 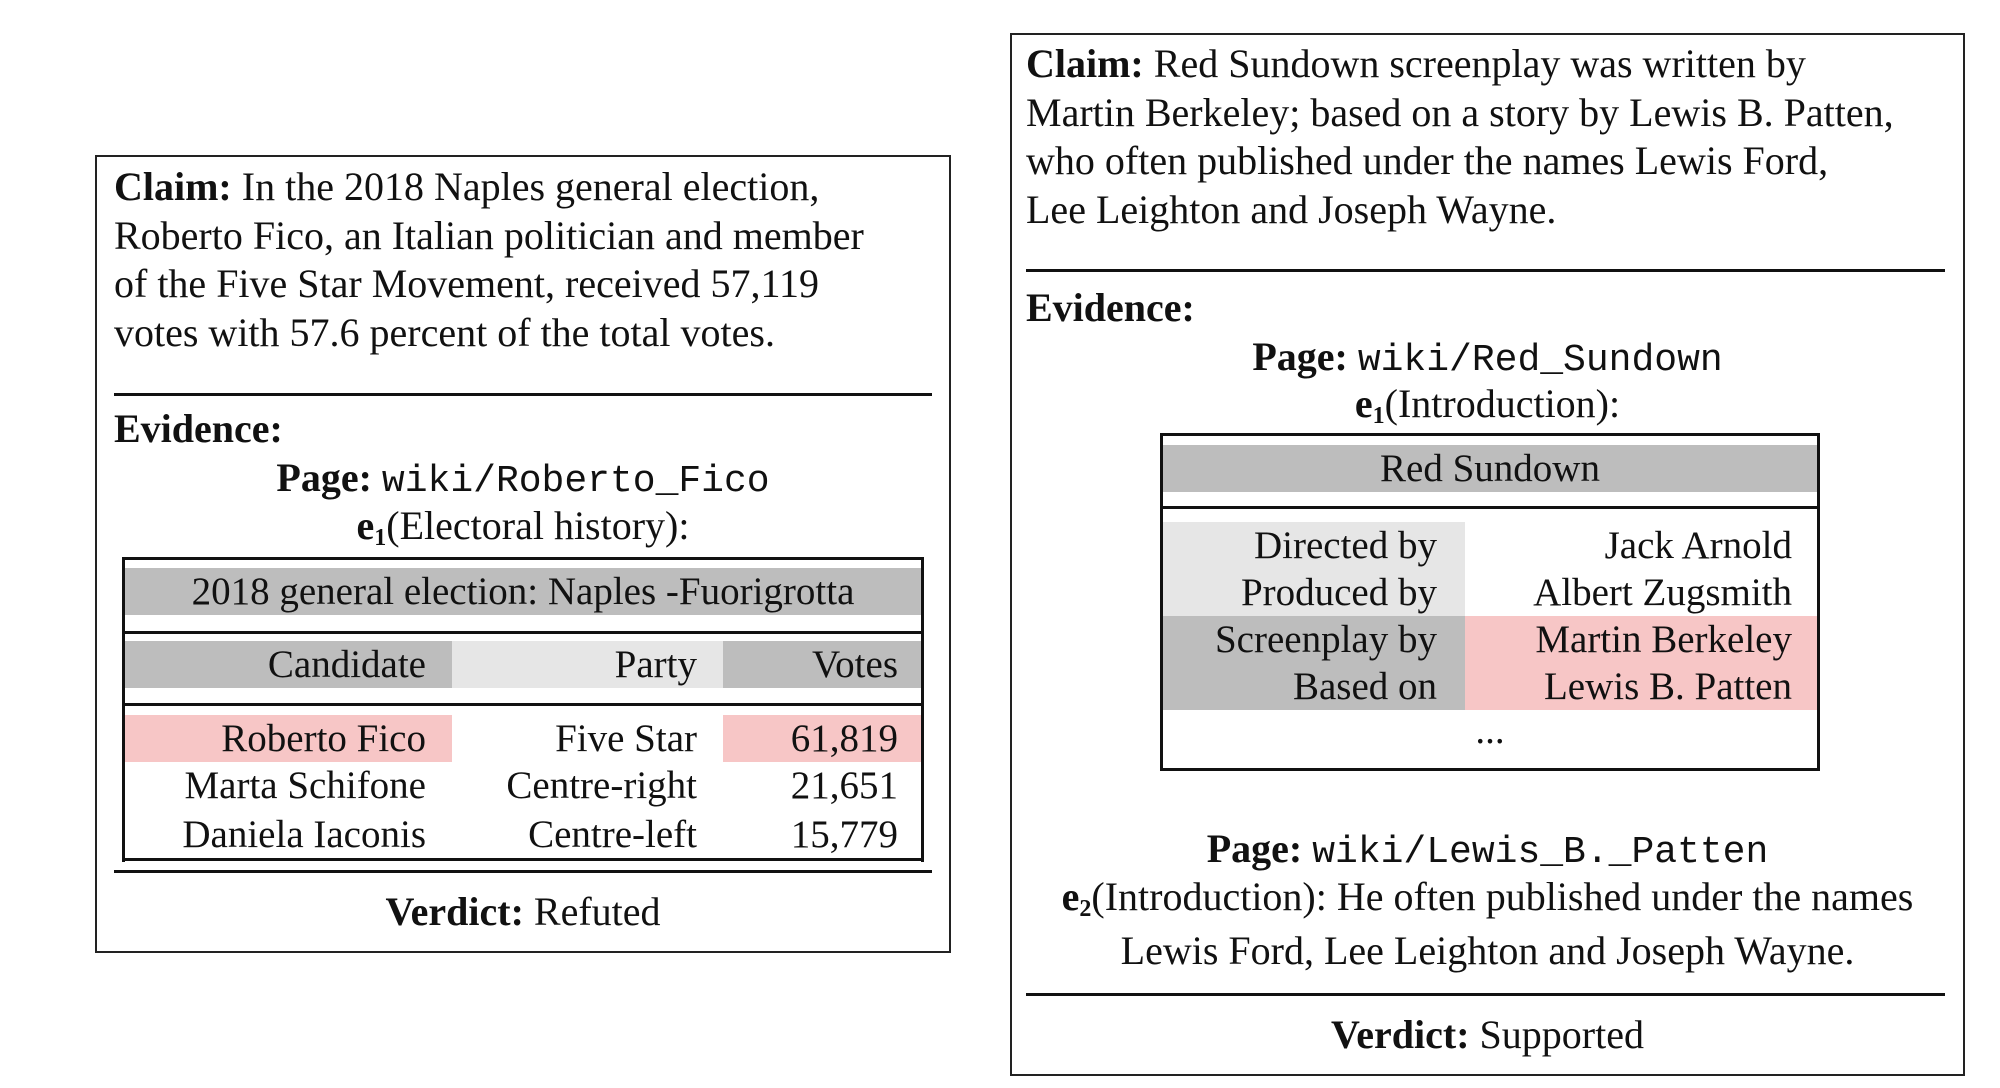 What do you see at coordinates (1490, 468) in the screenshot?
I see `infobox-title: Red Sundown` at bounding box center [1490, 468].